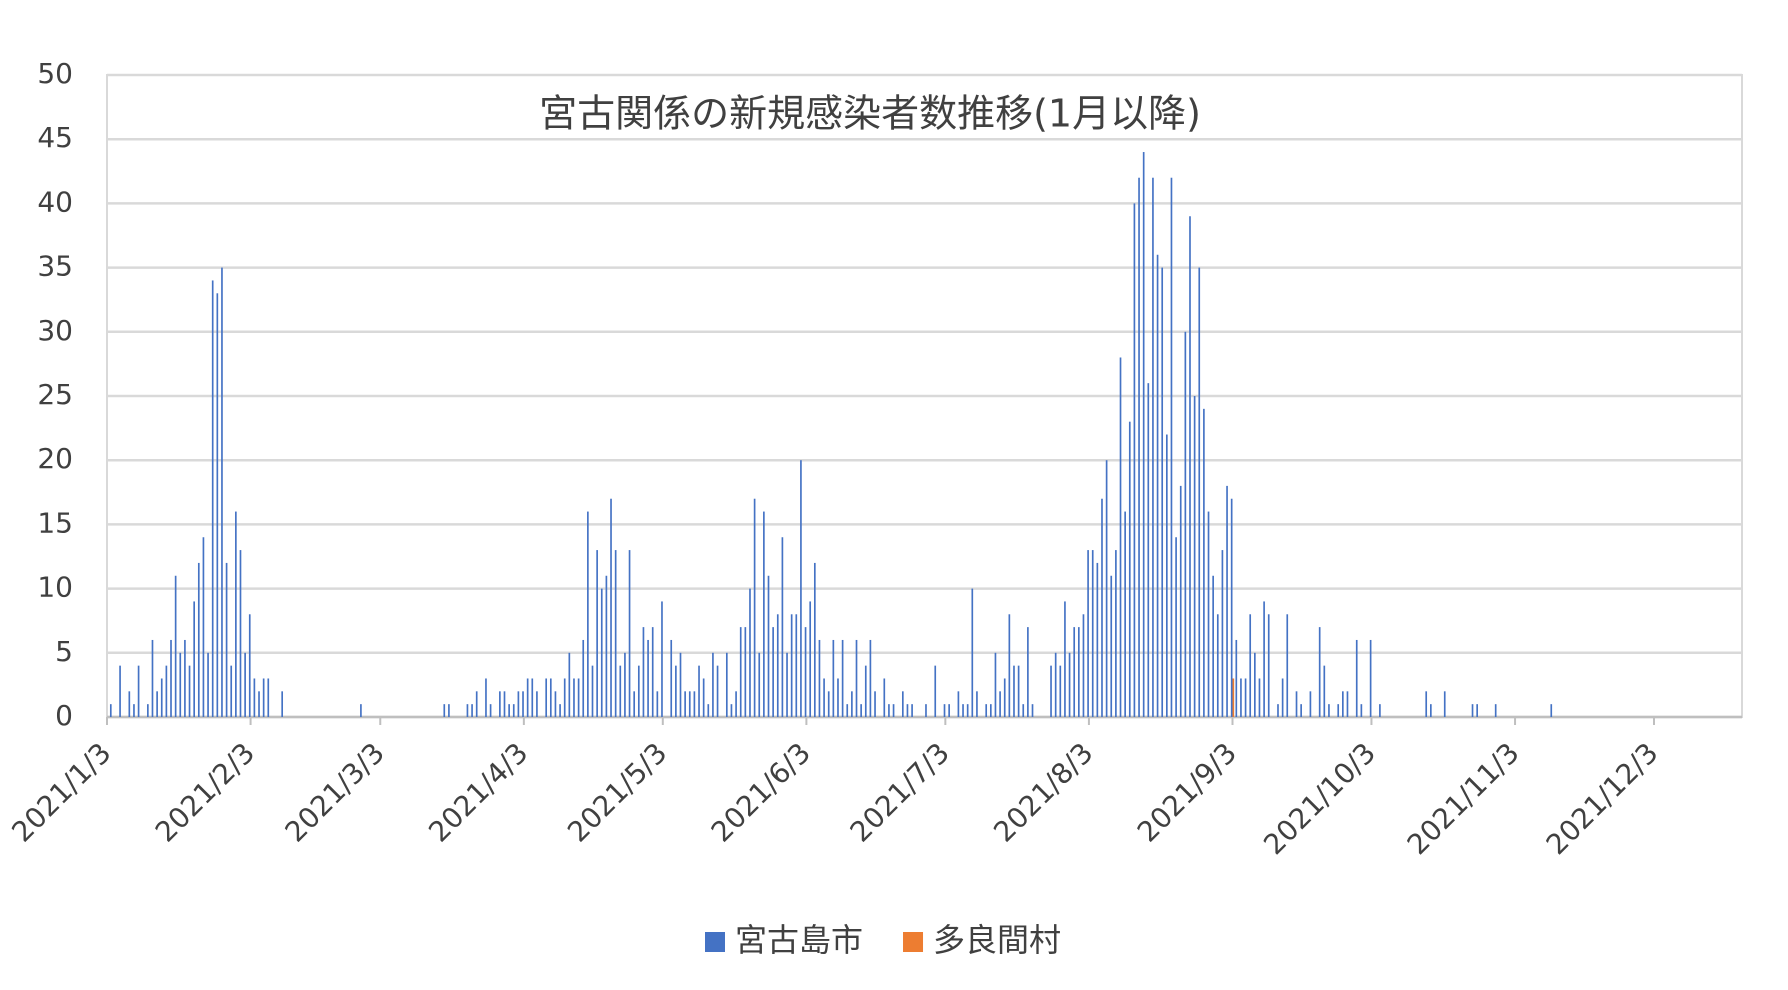  Describe the element at coordinates (913, 942) in the screenshot. I see `legend-swatch` at that location.